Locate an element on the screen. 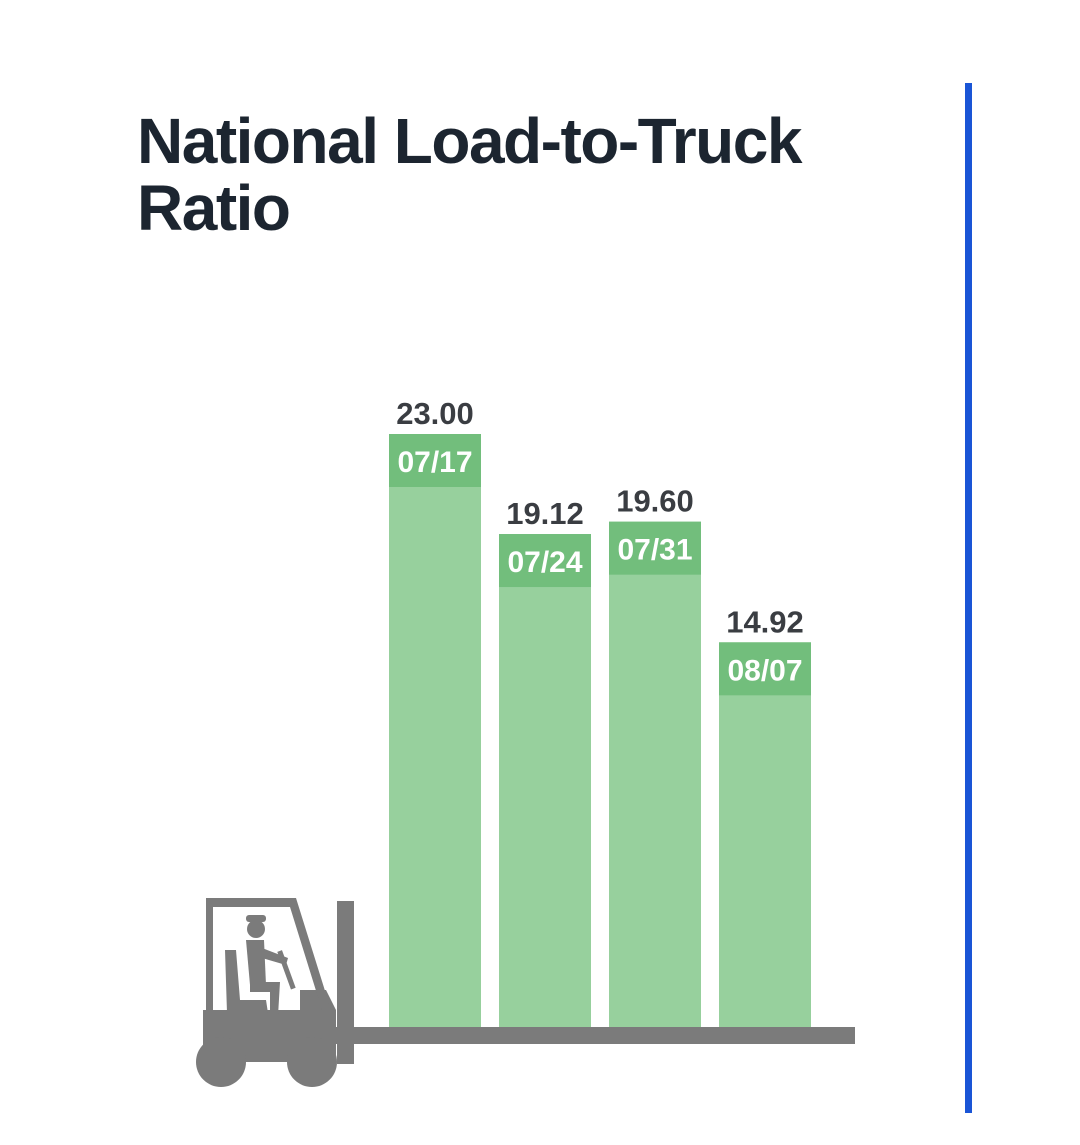  chart-title-line-2: Ratio is located at coordinates (214, 208).